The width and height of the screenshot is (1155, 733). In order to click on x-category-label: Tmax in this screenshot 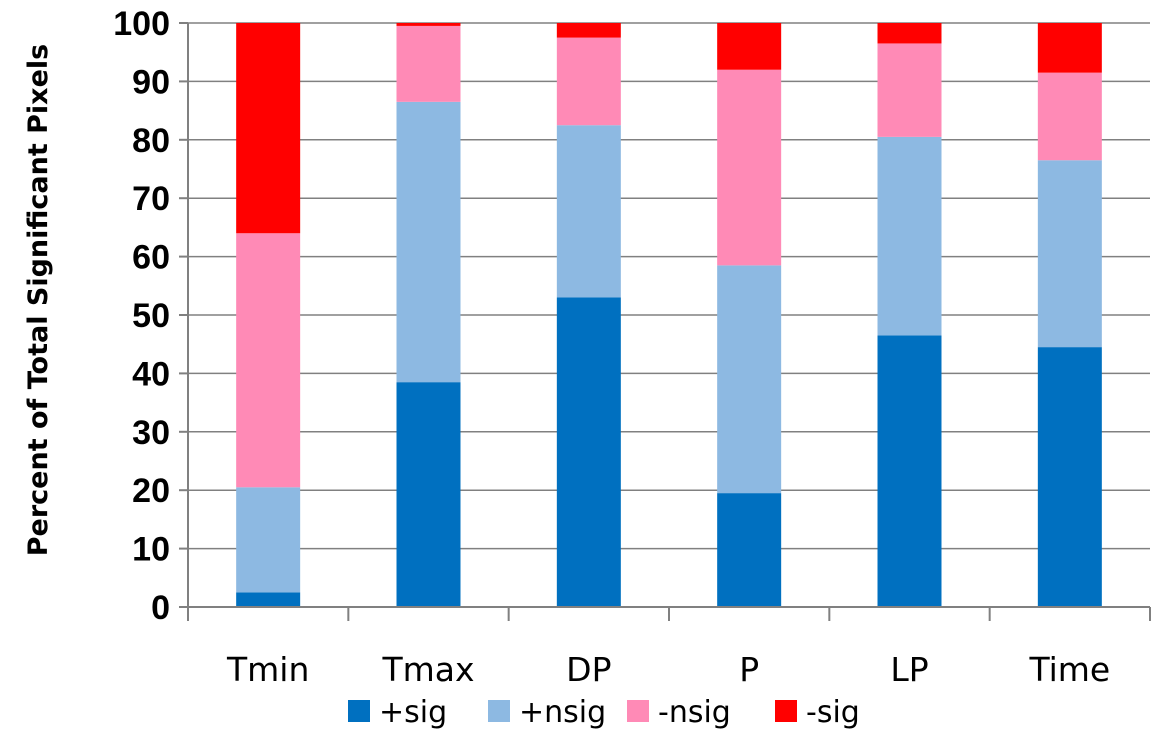, I will do `click(427, 669)`.